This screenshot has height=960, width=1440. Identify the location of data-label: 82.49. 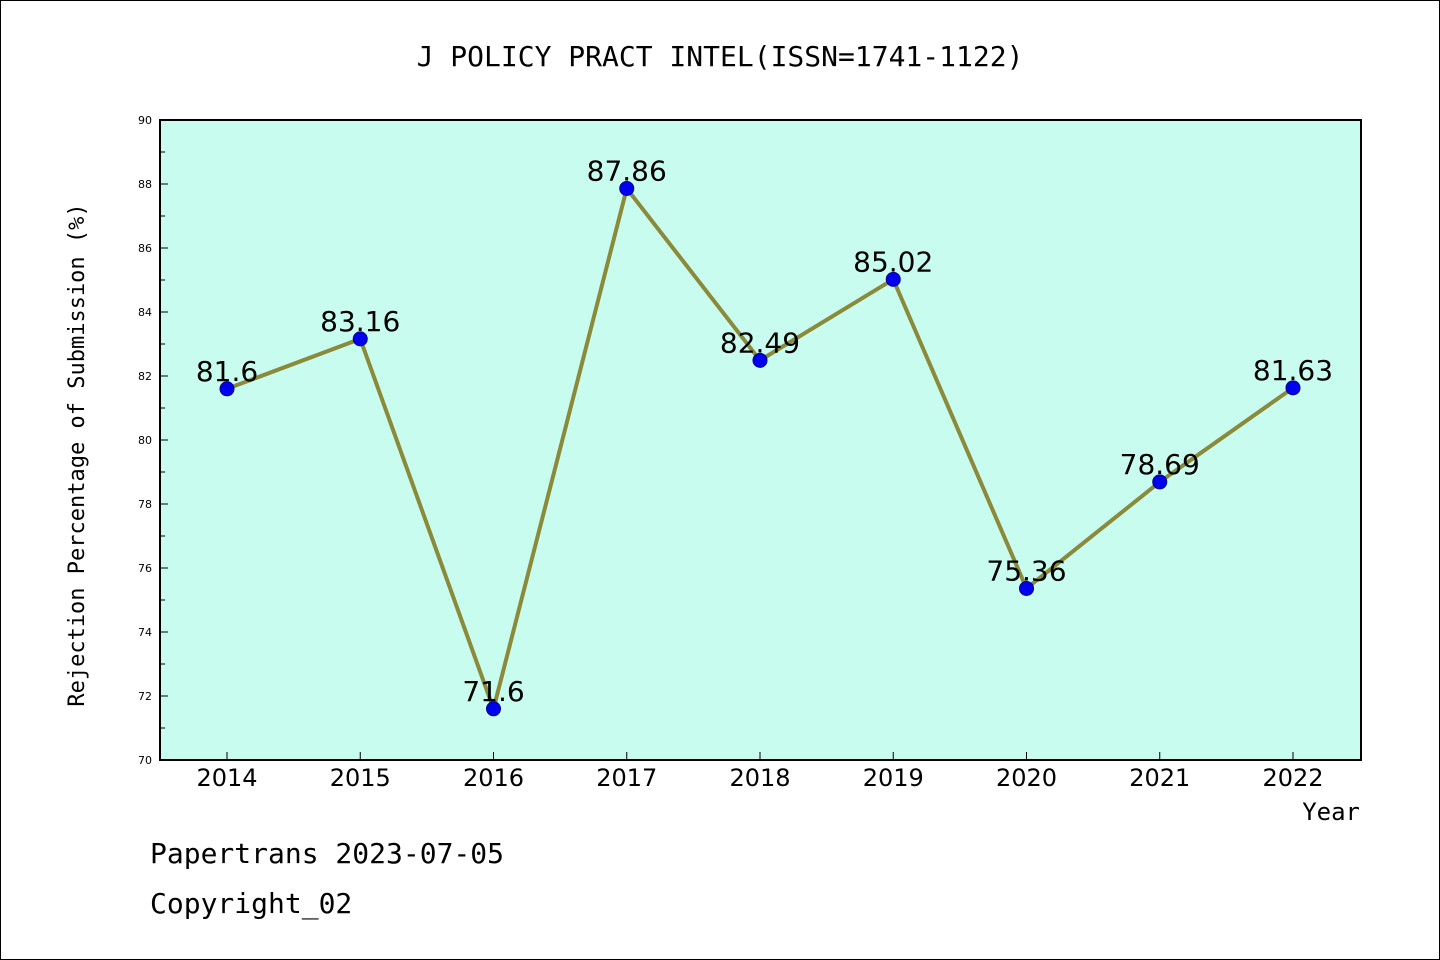
(760, 342).